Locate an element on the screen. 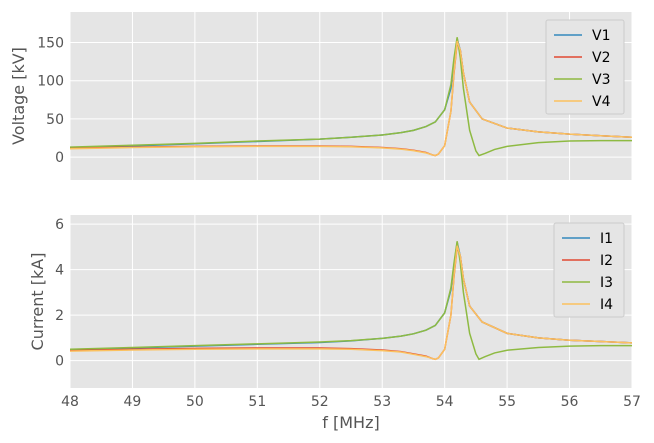 Image resolution: width=654 pixels, height=443 pixels. legend-label-i1: I1 is located at coordinates (606, 239).